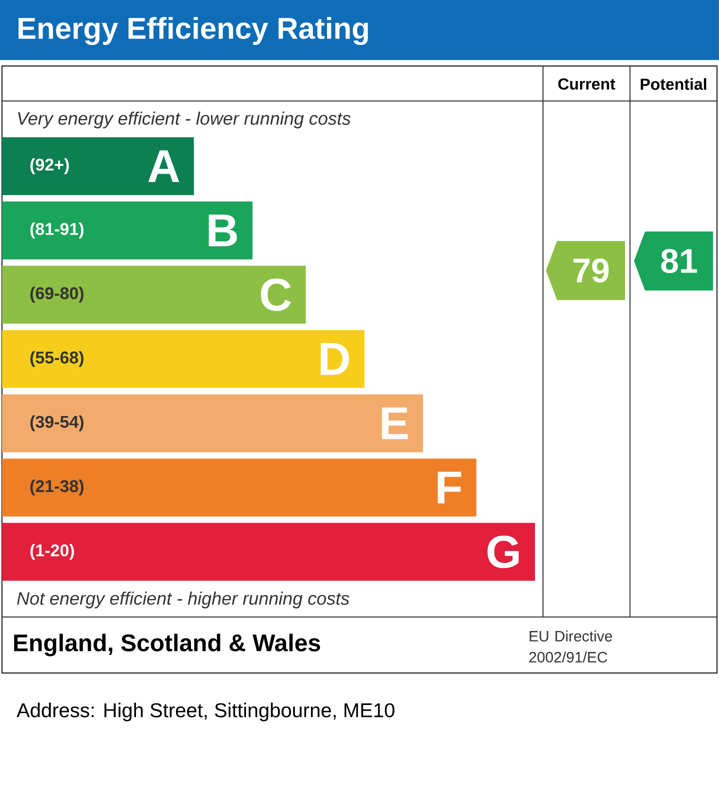 The height and width of the screenshot is (805, 719). What do you see at coordinates (164, 166) in the screenshot?
I see `y-tick-label: A` at bounding box center [164, 166].